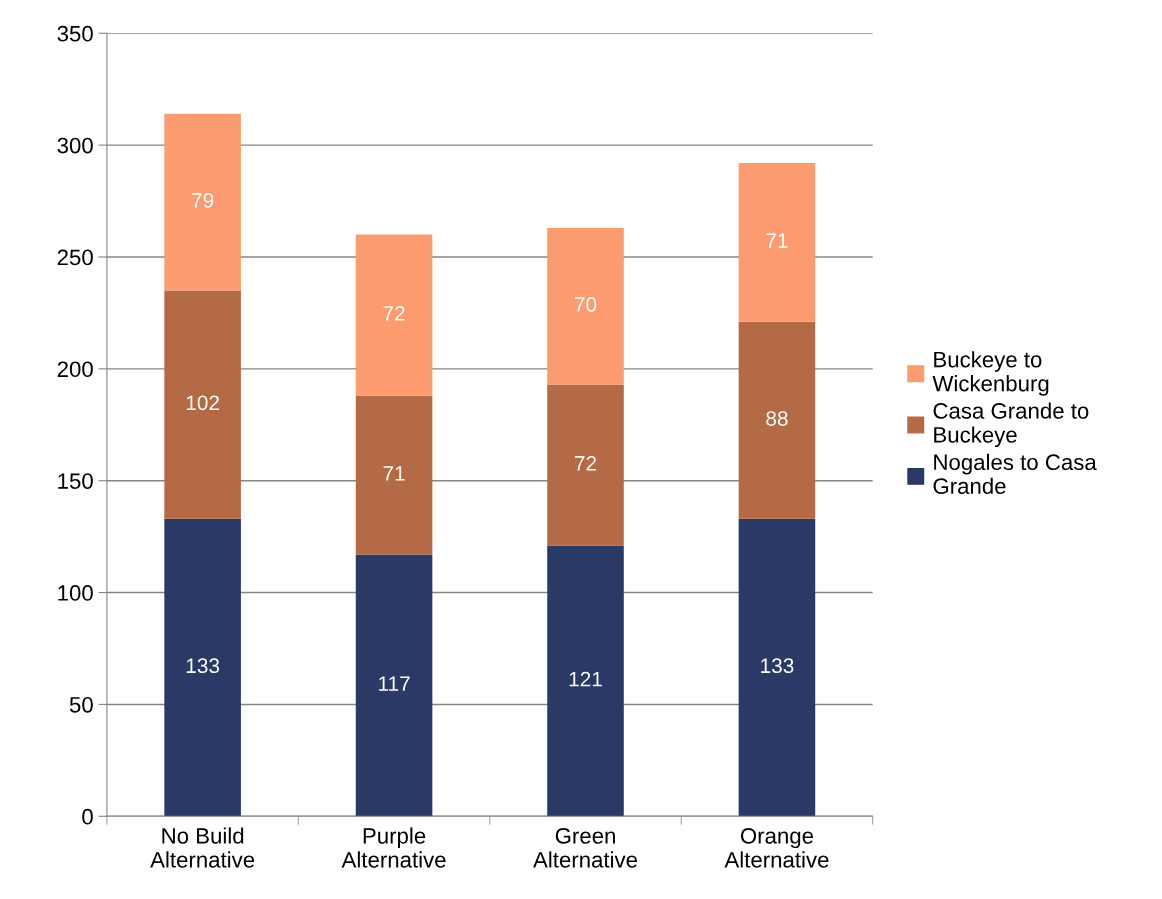  Describe the element at coordinates (75, 33) in the screenshot. I see `y-tick-label: 350` at that location.